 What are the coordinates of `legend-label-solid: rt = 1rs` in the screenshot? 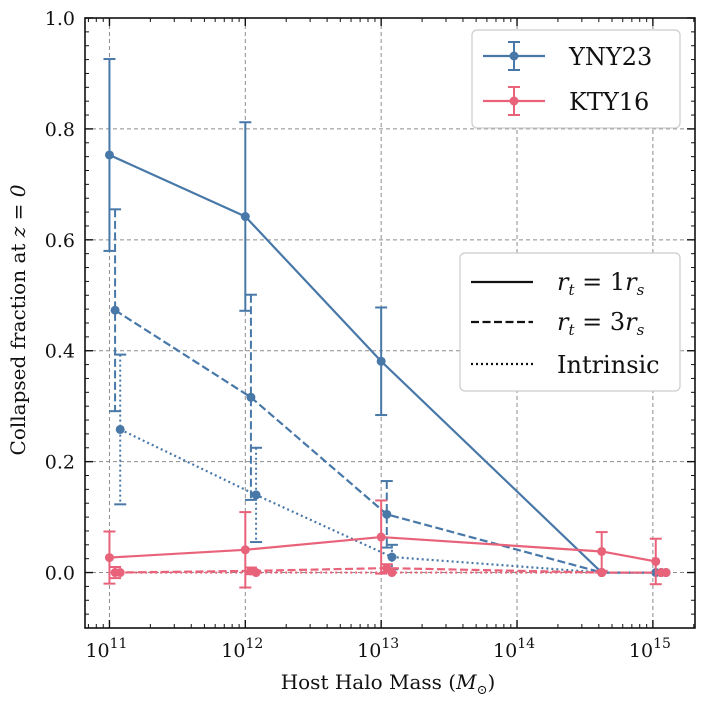 It's located at (601, 283).